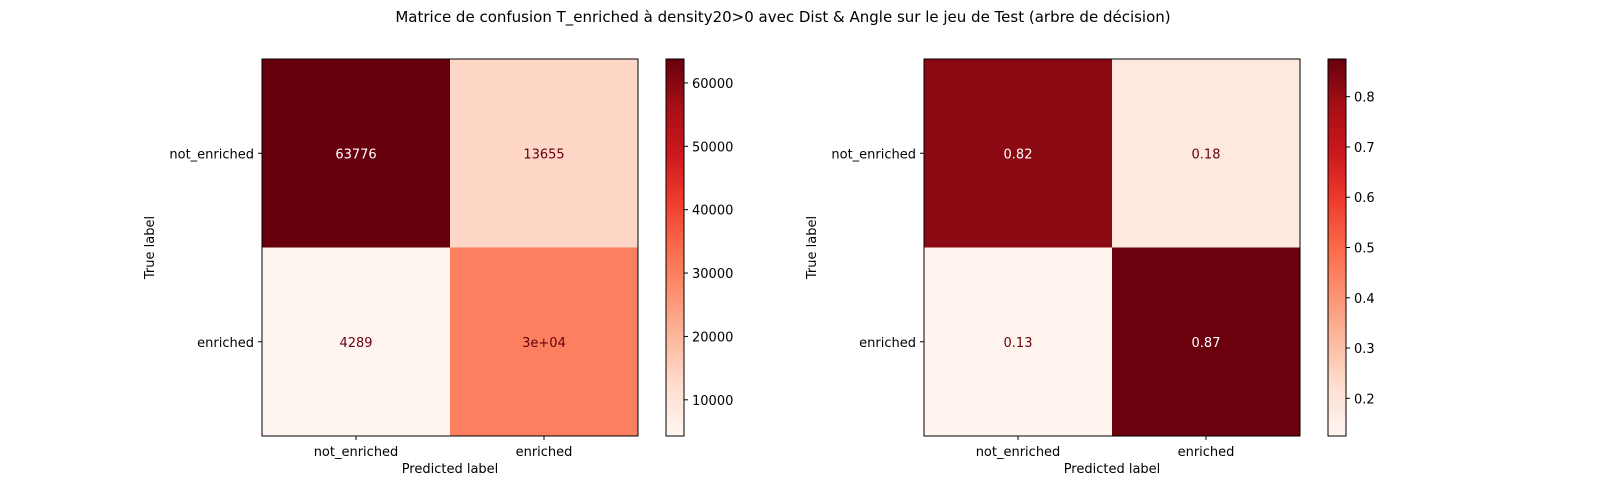 This screenshot has height=500, width=1600. I want to click on colorbar-tick-label: 0.7, so click(1364, 148).